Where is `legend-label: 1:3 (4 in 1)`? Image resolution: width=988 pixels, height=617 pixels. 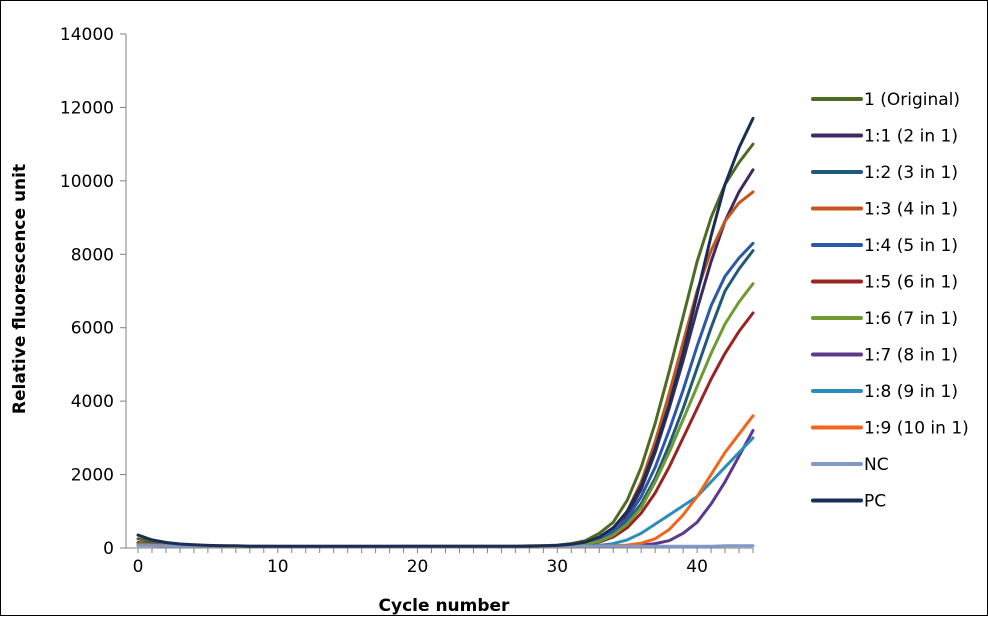
legend-label: 1:3 (4 in 1) is located at coordinates (911, 210).